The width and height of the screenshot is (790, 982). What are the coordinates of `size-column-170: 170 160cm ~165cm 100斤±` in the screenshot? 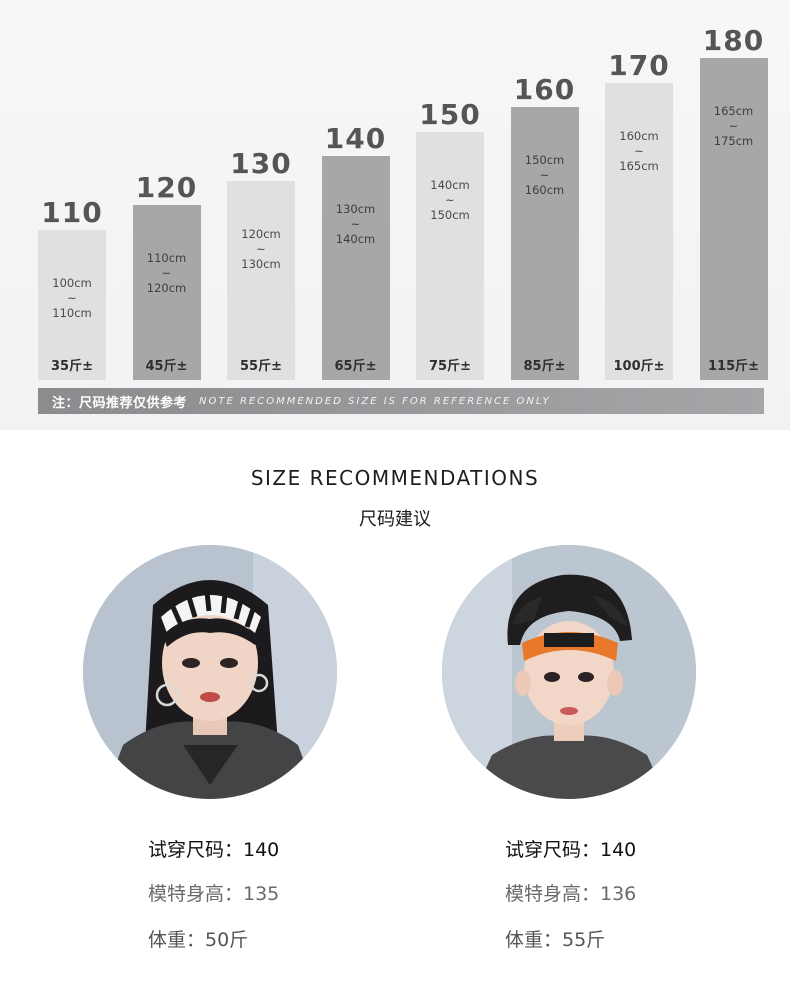 It's located at (639, 190).